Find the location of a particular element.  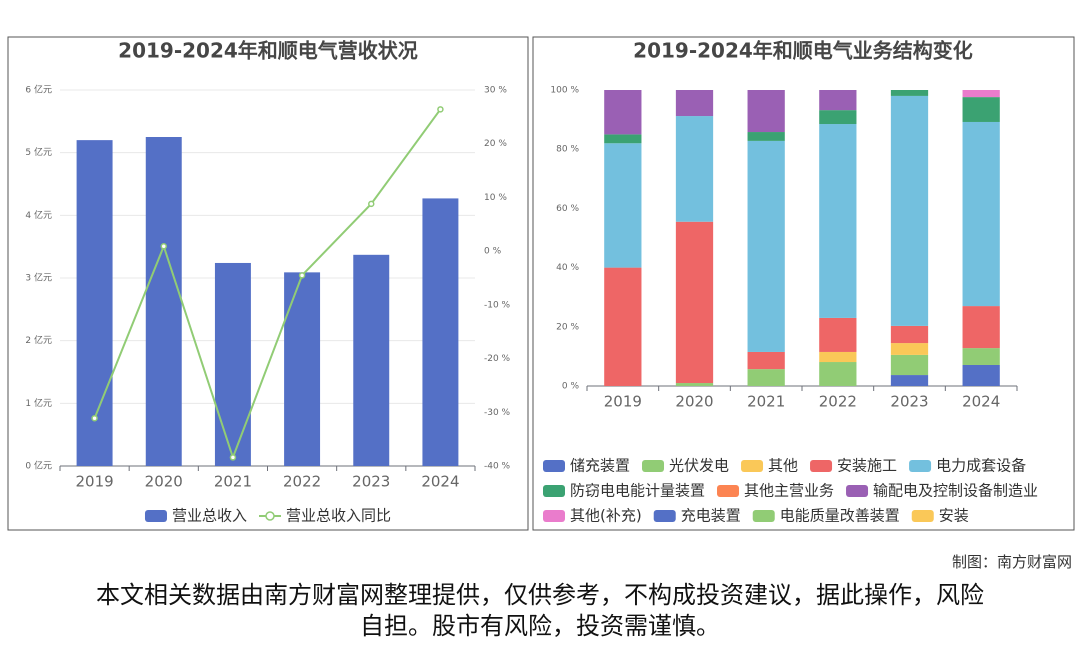

legend-label: 其他主营业务 is located at coordinates (789, 491).